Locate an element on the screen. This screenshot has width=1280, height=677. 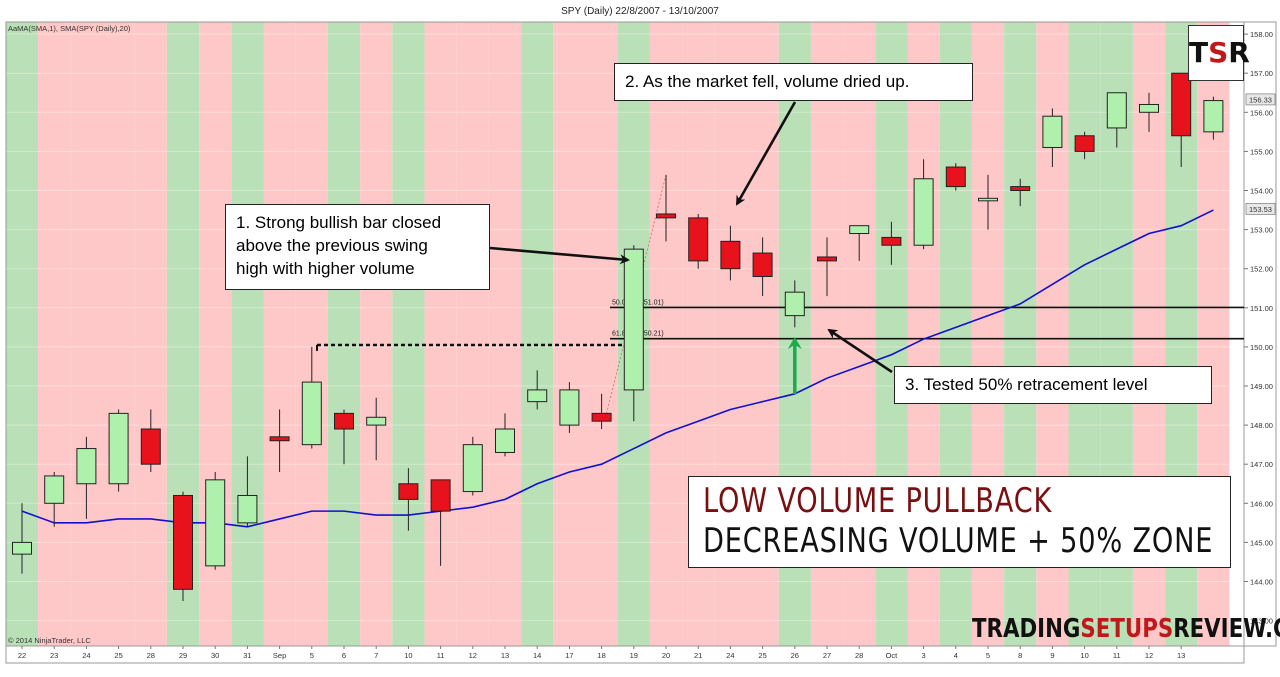
y-axis-frame is located at coordinates (1260, 334).